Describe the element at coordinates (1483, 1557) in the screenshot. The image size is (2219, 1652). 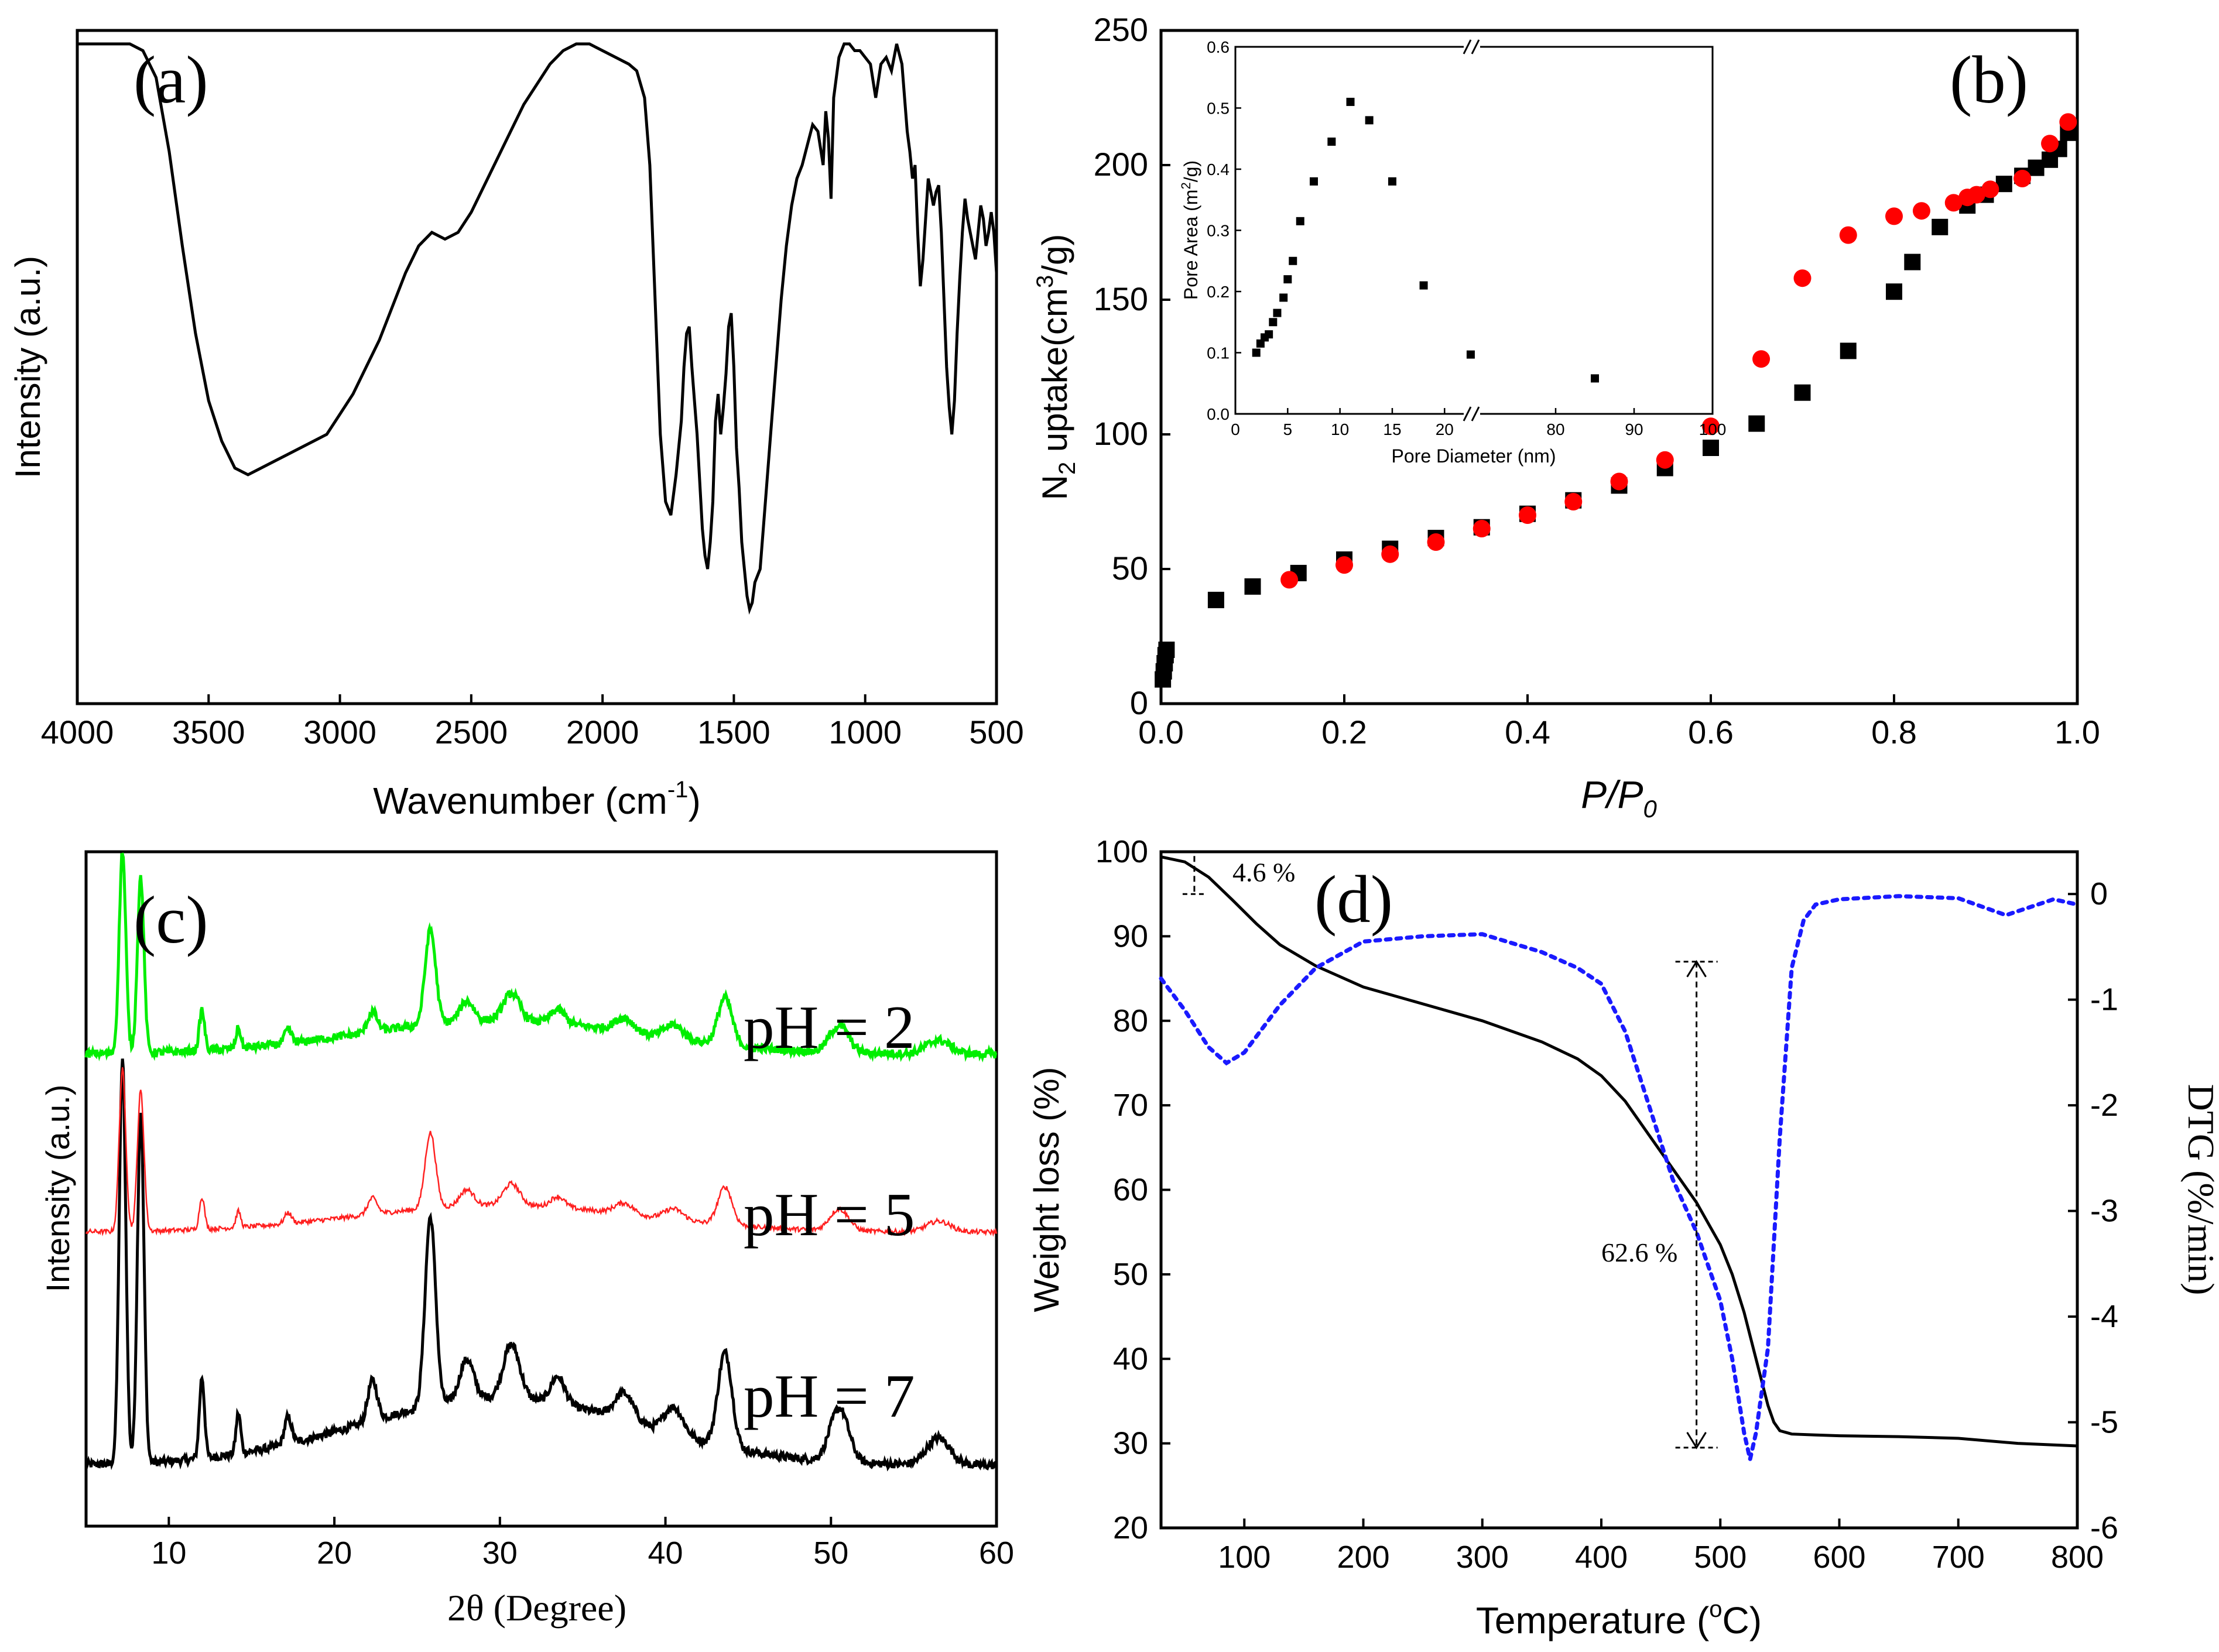
I see `panel-d-x-tick-label: 300` at that location.